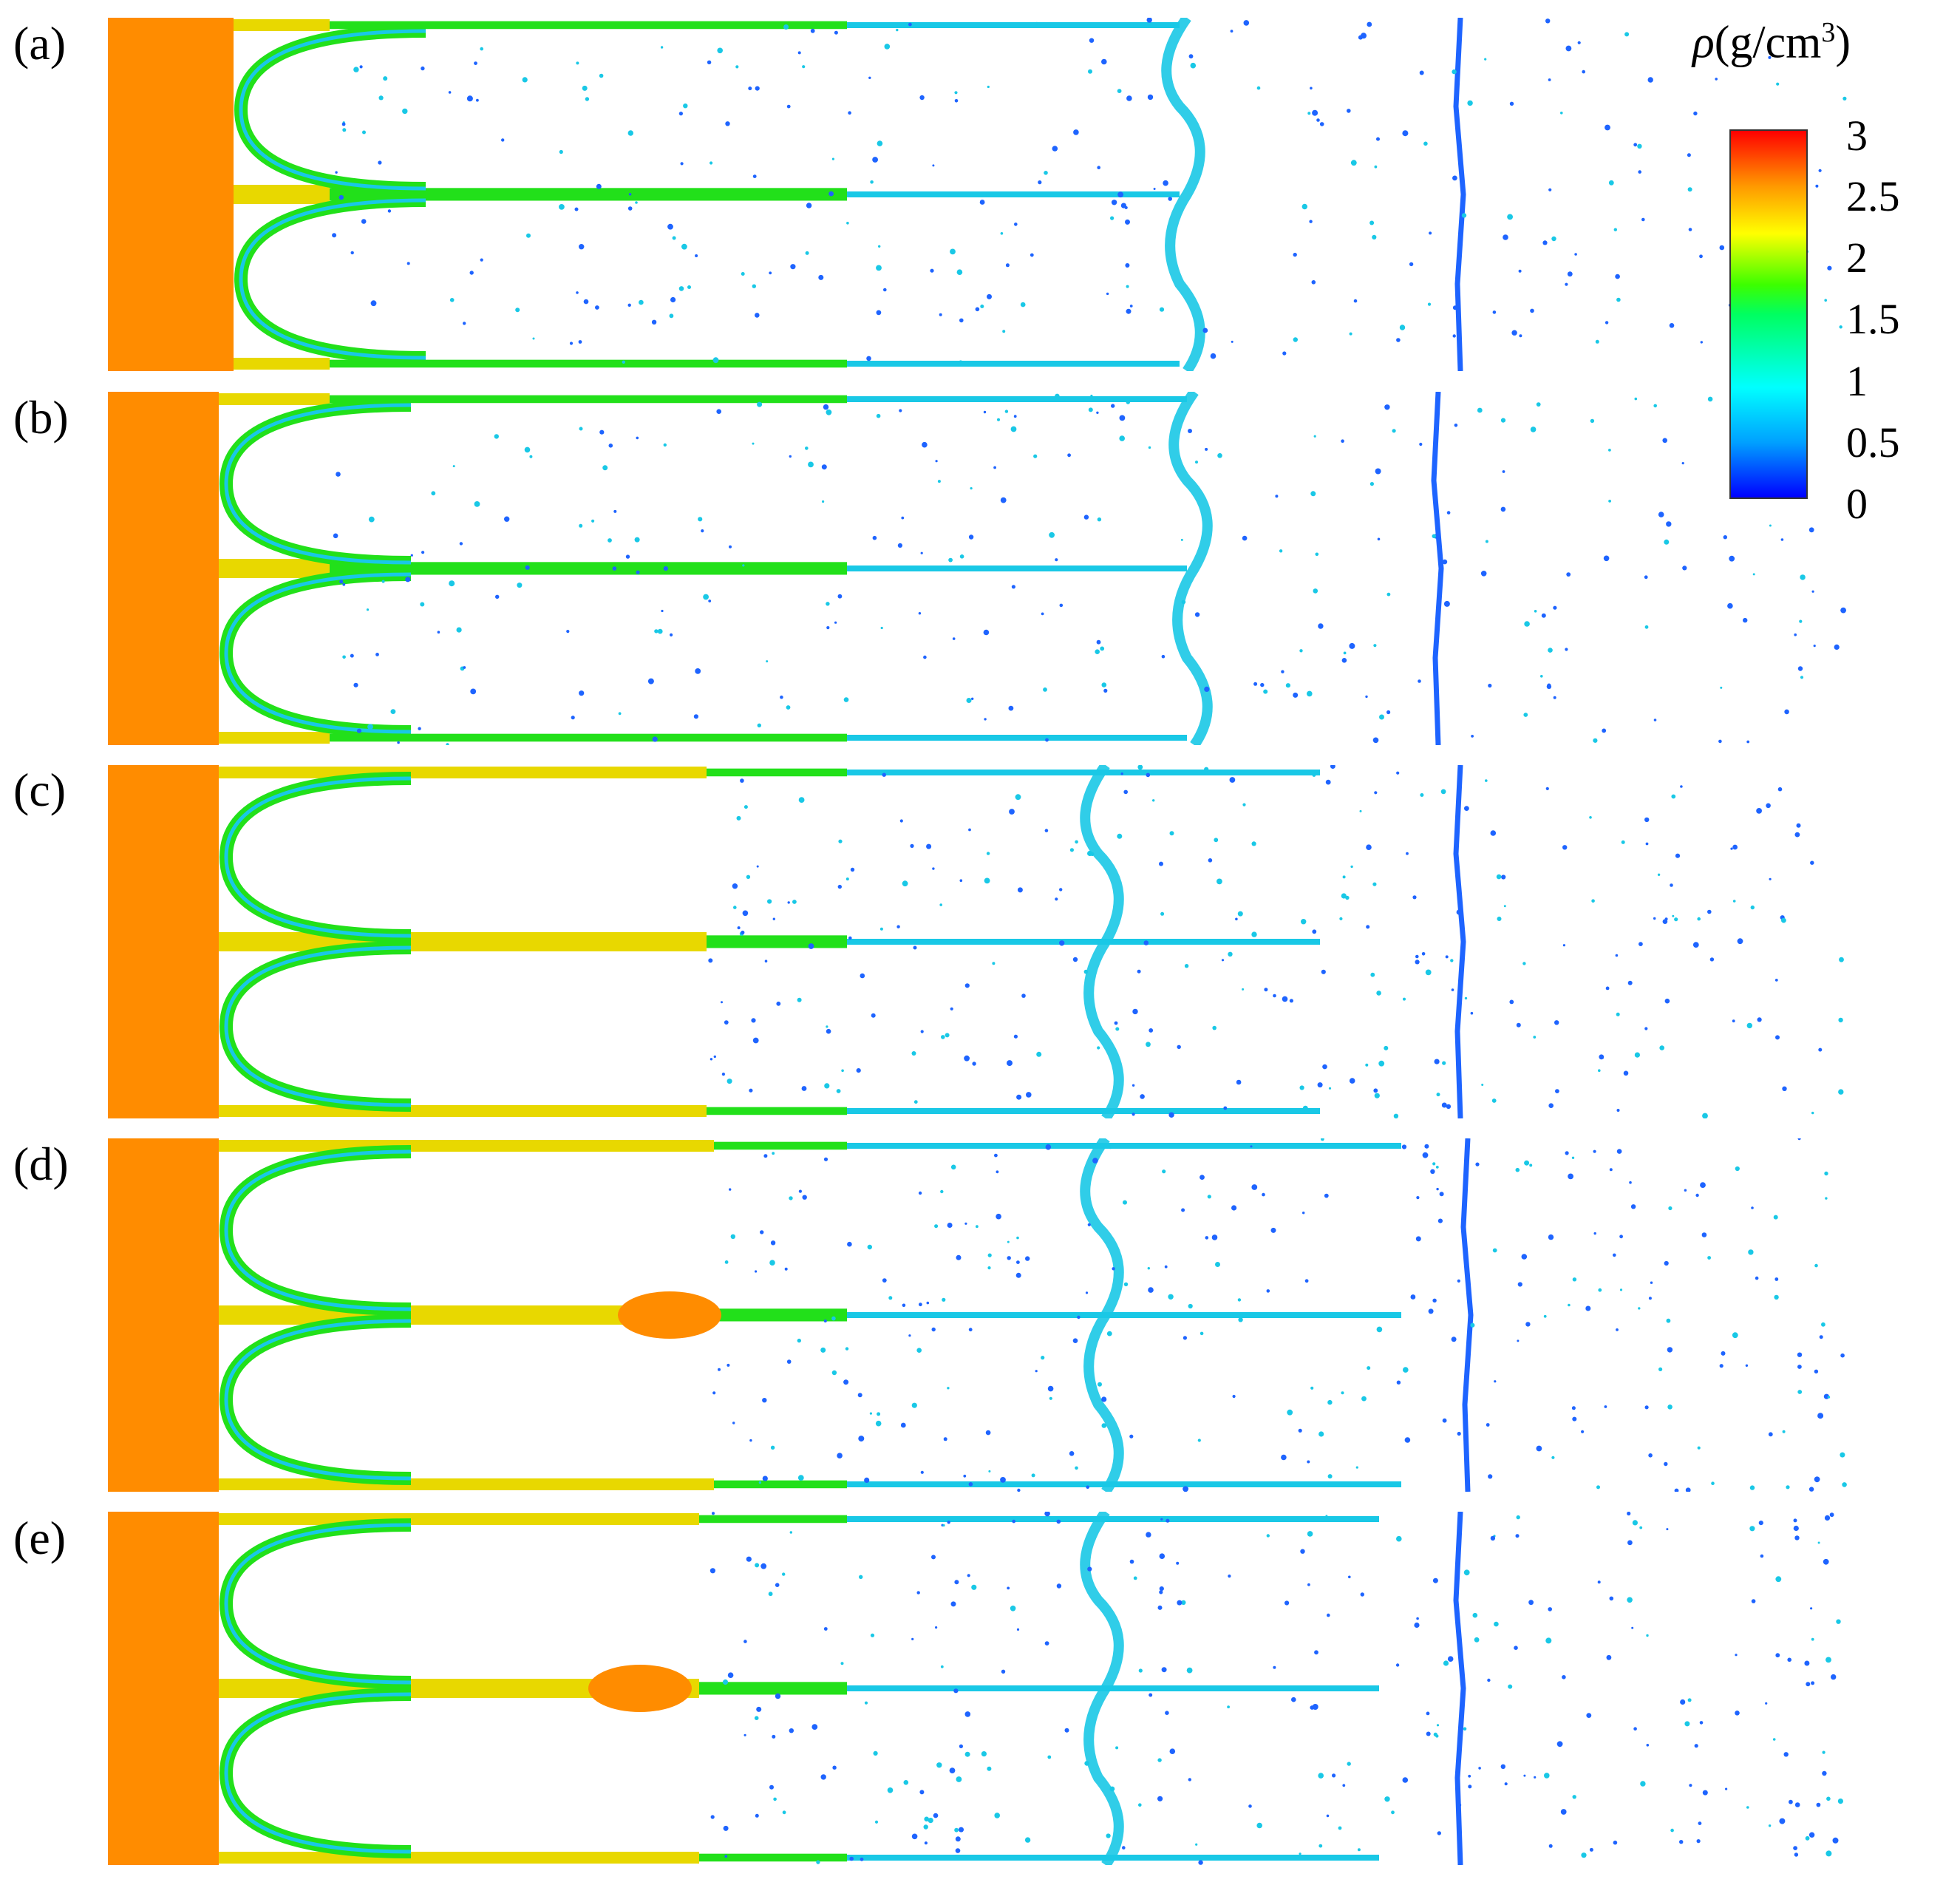  Describe the element at coordinates (1857, 504) in the screenshot. I see `colorbar-tick-0: 0` at that location.